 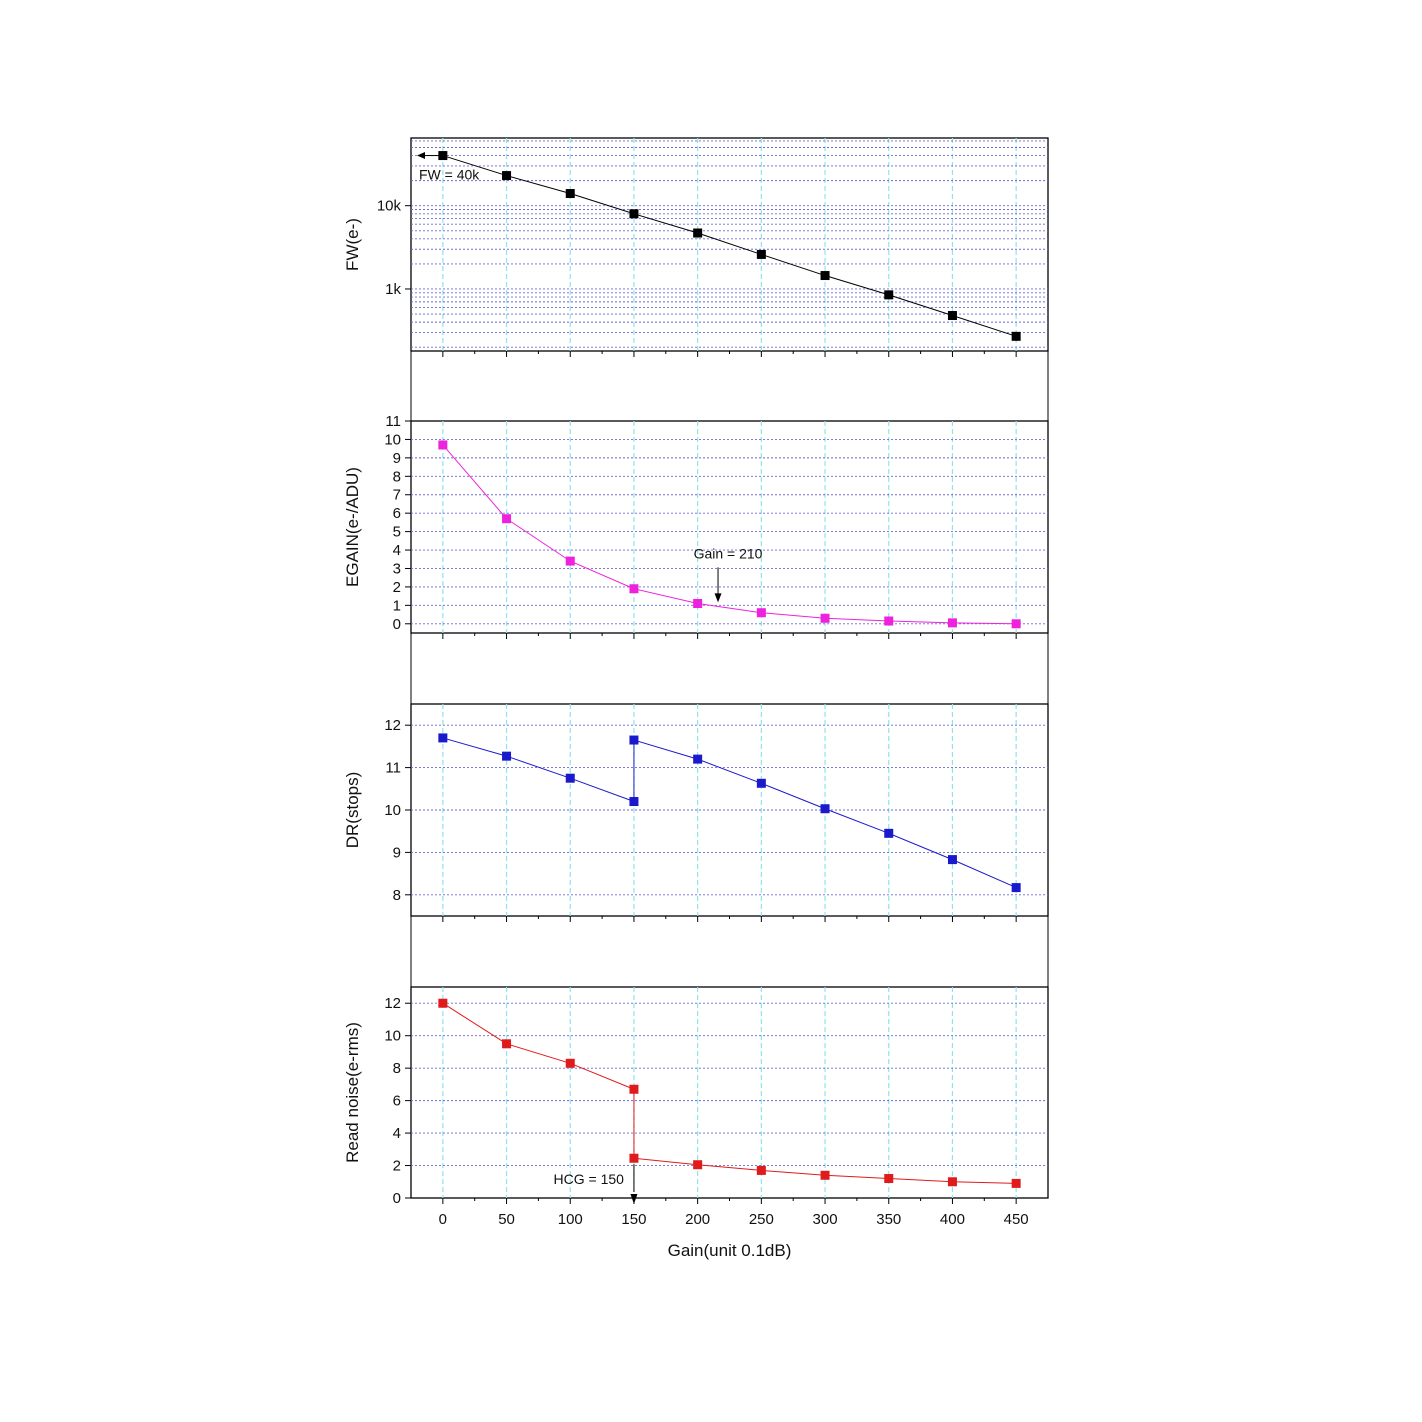 What do you see at coordinates (730, 1250) in the screenshot?
I see `x-axis-title: Gain(unit 0.1dB)` at bounding box center [730, 1250].